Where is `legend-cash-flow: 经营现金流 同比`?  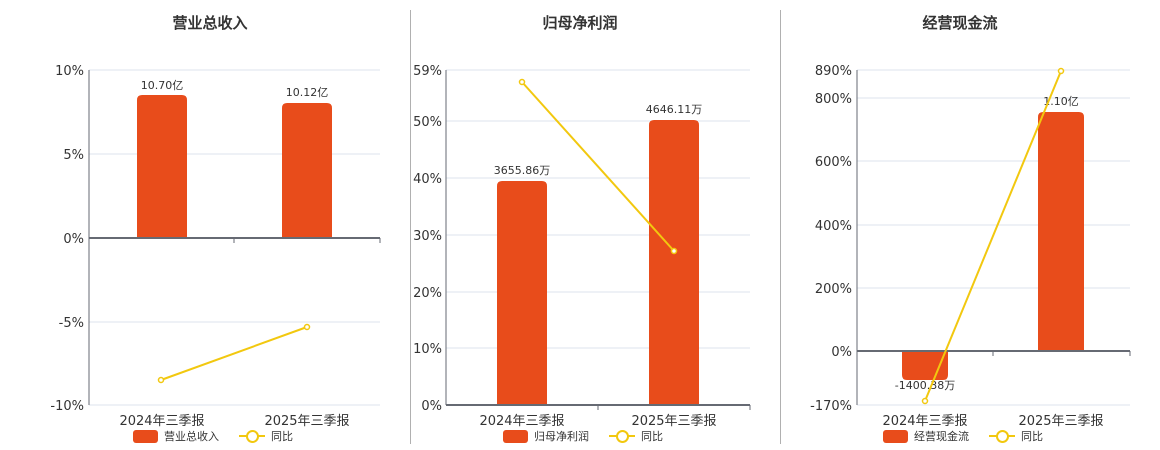
legend-cash-flow: 经营现金流 同比 is located at coordinates (963, 436).